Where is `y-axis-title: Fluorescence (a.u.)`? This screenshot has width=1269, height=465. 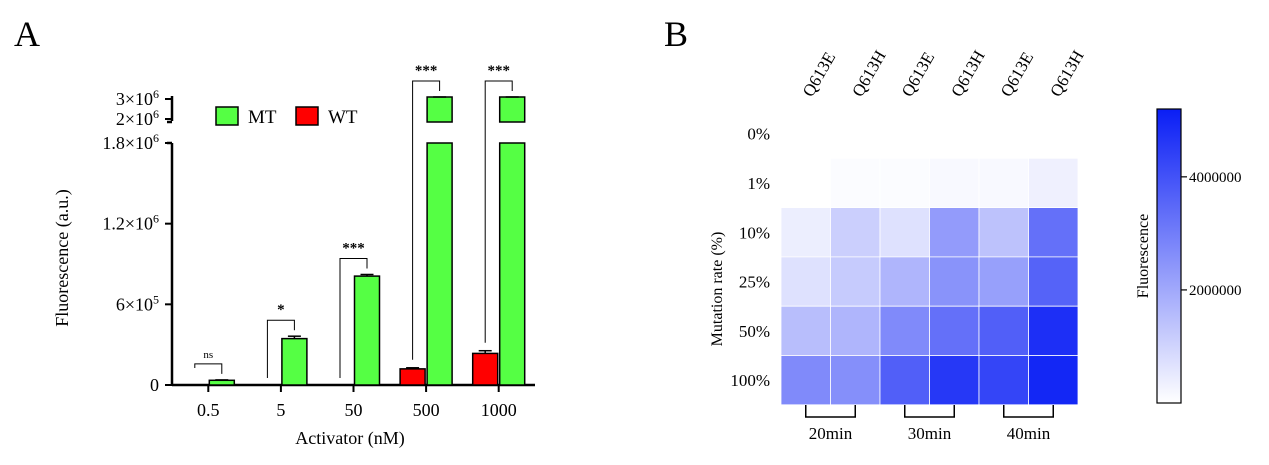
y-axis-title: Fluorescence (a.u.) is located at coordinates (62, 257).